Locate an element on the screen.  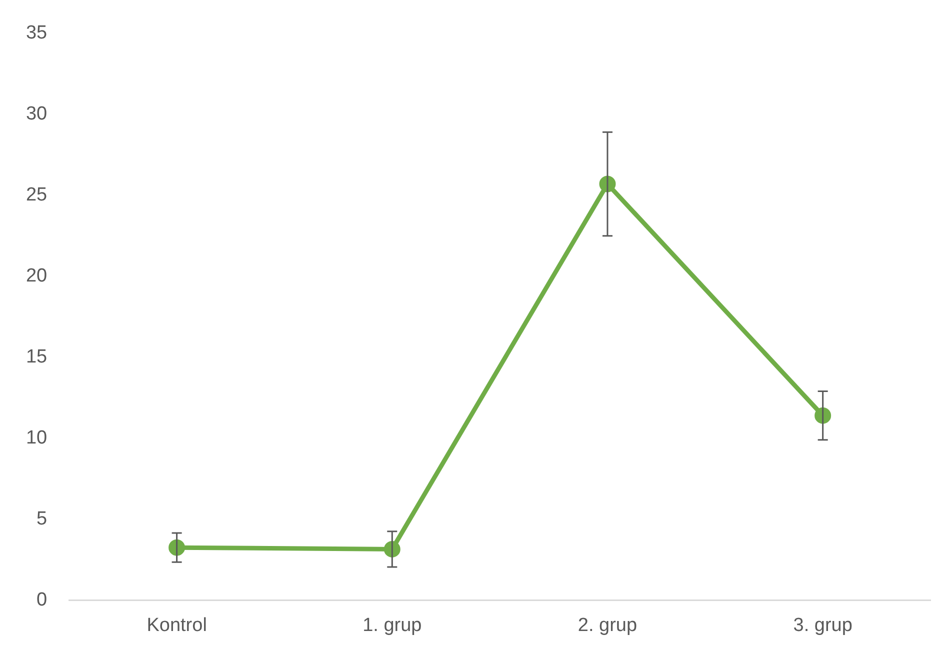
x-tick-label: 3. grup is located at coordinates (822, 625).